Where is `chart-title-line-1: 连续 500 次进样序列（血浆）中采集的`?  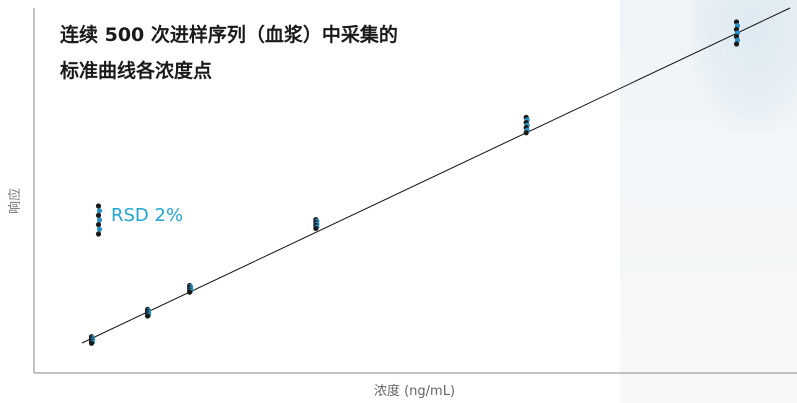
chart-title-line-1: 连续 500 次进样序列（血浆）中采集的 is located at coordinates (229, 35).